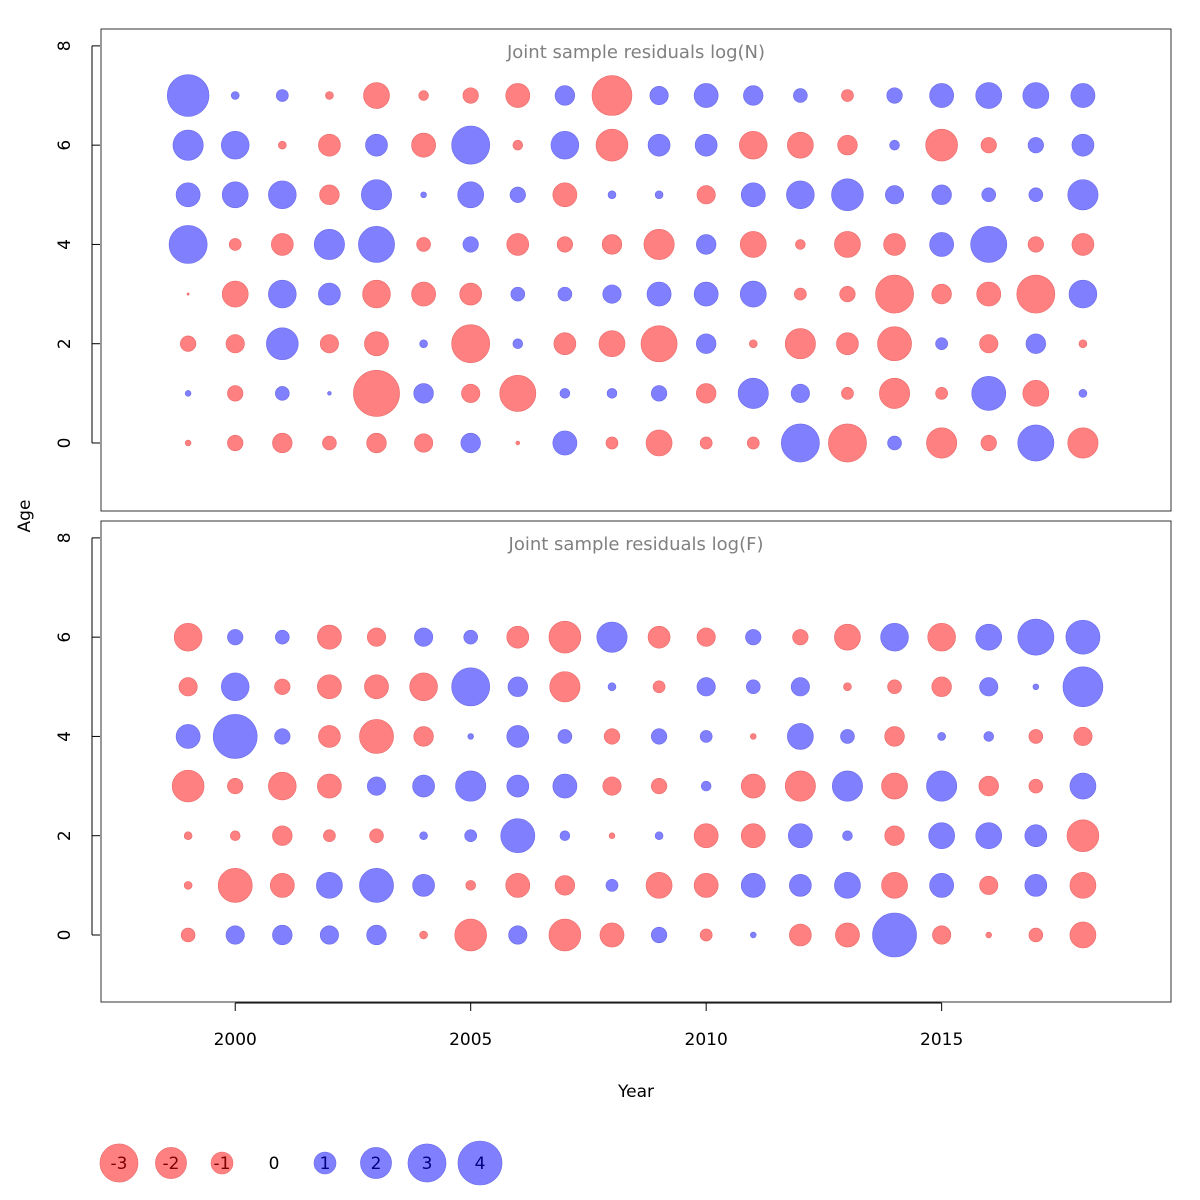 This screenshot has width=1200, height=1200. I want to click on legend-label: 4, so click(480, 1164).